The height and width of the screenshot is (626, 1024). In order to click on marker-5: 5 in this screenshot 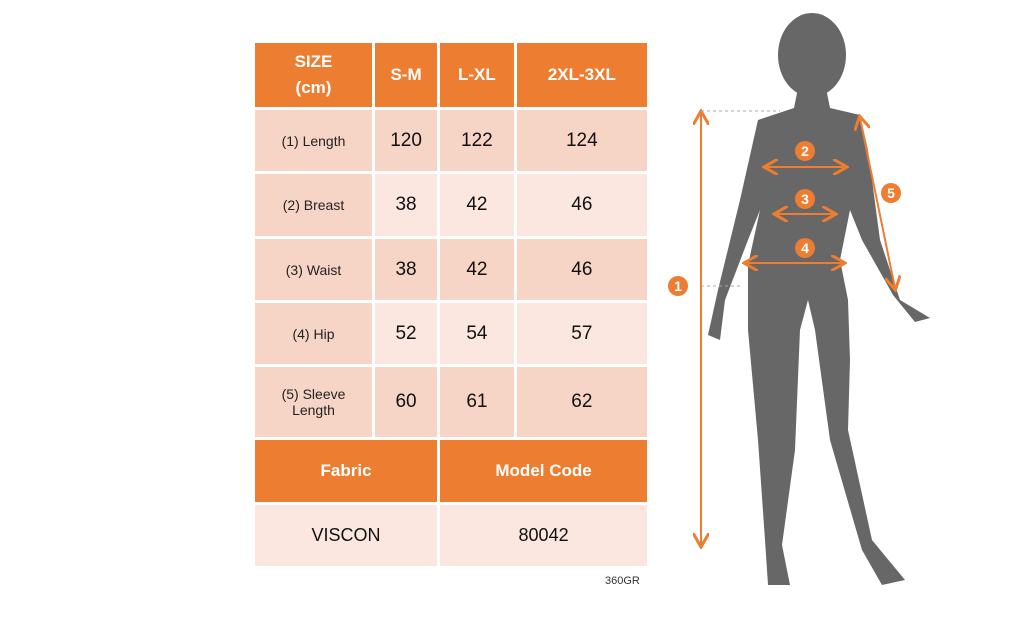, I will do `click(891, 193)`.